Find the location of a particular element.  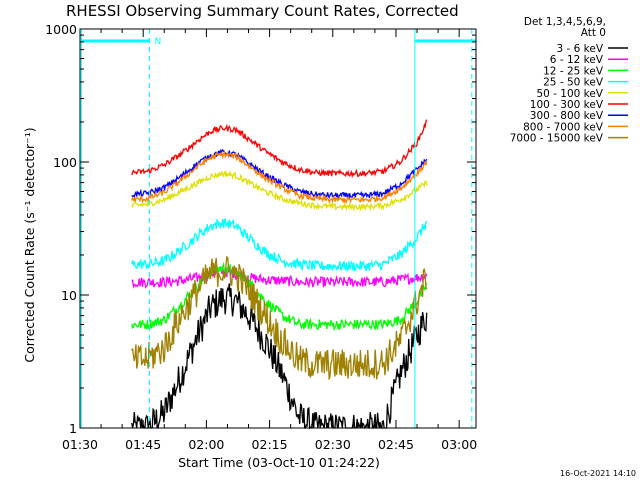

y-tick-label-0: 1 is located at coordinates (73, 428).